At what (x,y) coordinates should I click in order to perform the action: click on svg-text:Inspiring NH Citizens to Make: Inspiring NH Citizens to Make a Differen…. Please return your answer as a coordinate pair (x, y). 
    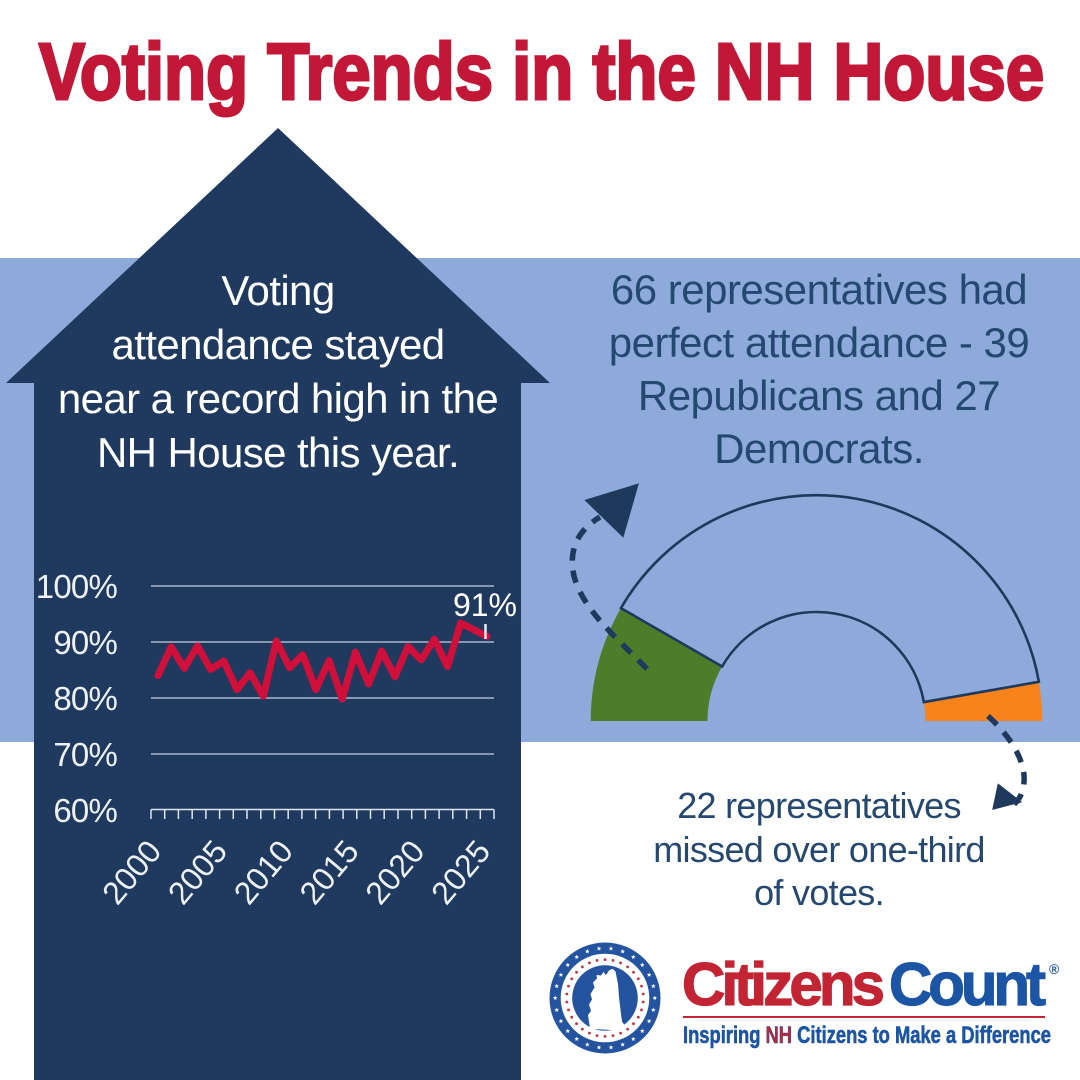
    Looking at the image, I should click on (867, 1035).